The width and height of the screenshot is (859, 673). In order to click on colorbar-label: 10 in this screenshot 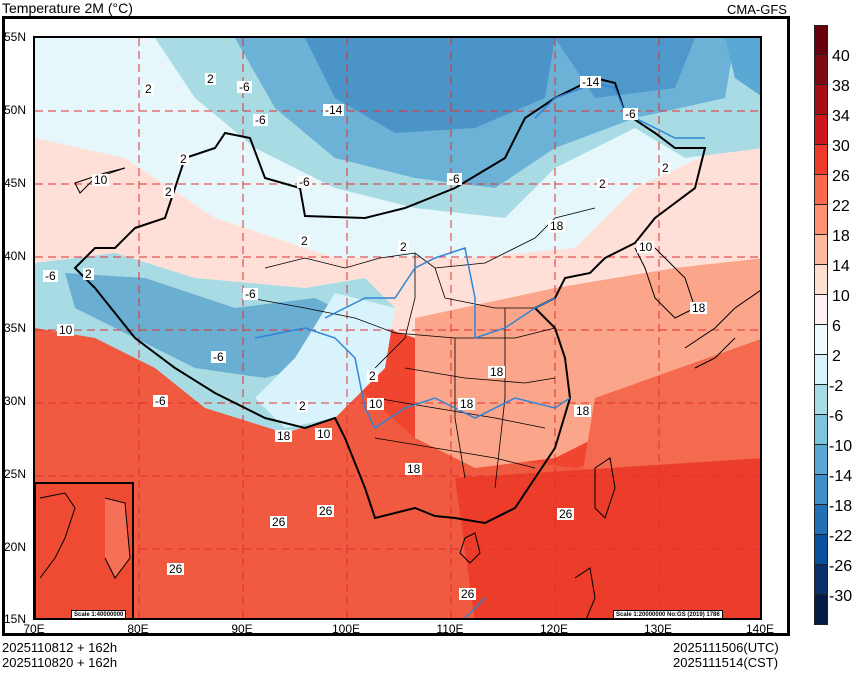, I will do `click(841, 296)`.